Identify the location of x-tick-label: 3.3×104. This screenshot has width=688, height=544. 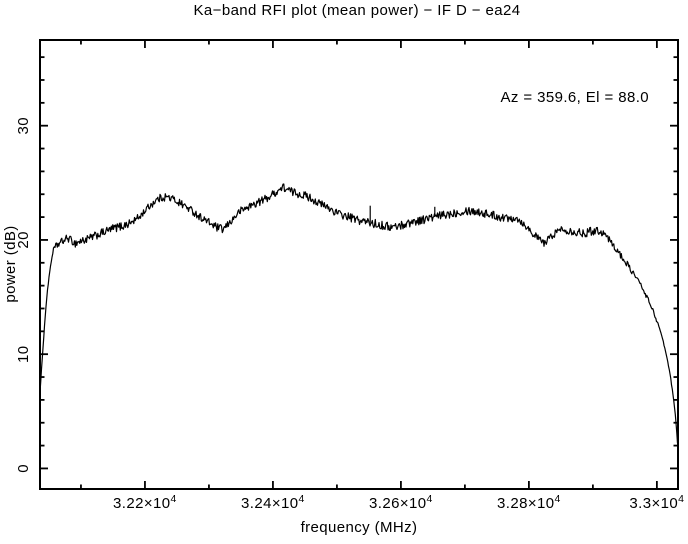
(656, 502).